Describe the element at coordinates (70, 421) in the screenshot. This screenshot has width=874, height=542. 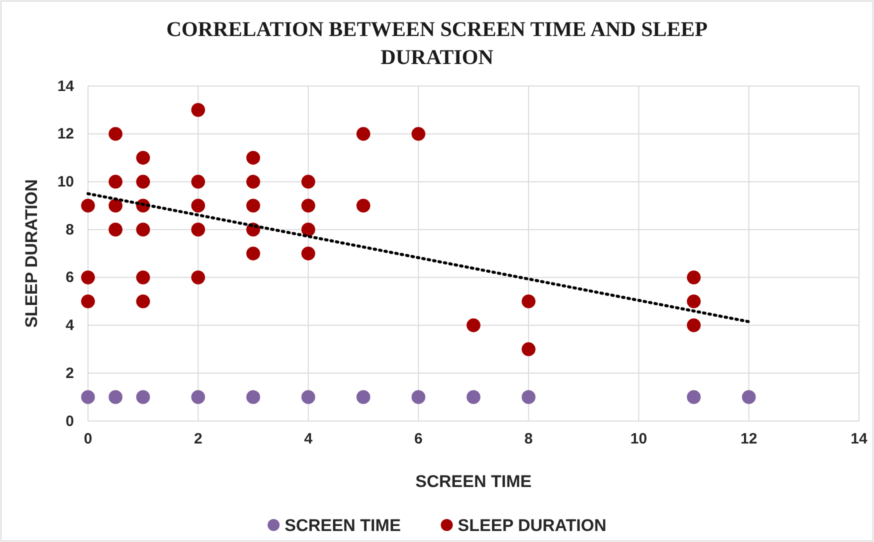
I see `y-tick-label: 0` at that location.